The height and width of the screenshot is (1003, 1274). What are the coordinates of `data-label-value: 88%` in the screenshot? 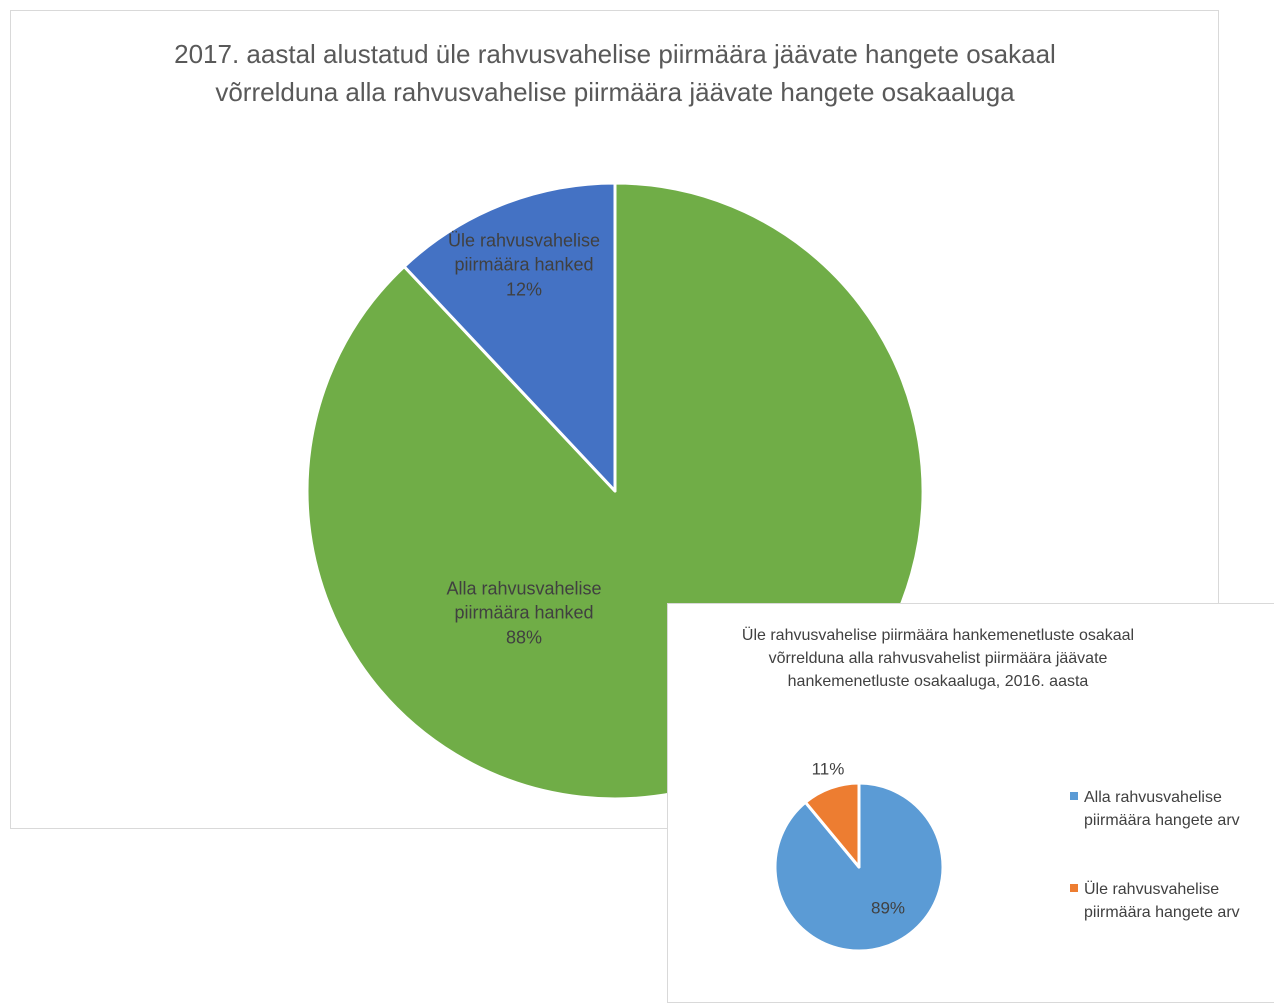 It's located at (524, 637).